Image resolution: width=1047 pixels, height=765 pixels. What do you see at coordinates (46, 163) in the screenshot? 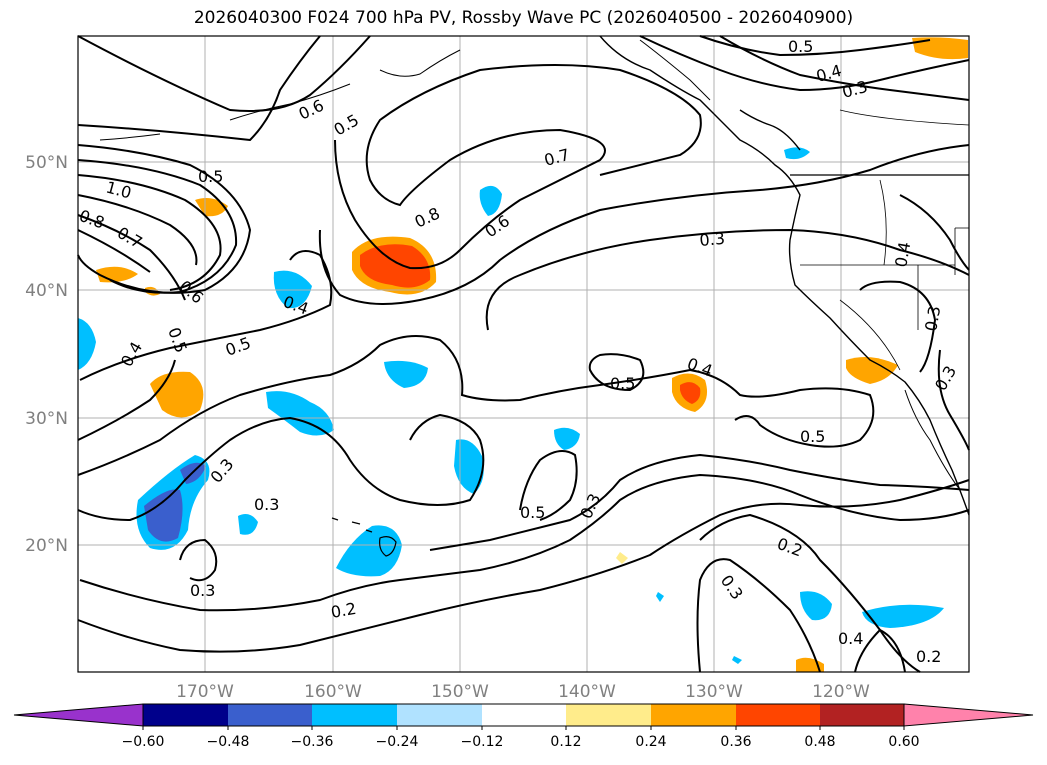
I see `lat-label: 50°N` at bounding box center [46, 163].